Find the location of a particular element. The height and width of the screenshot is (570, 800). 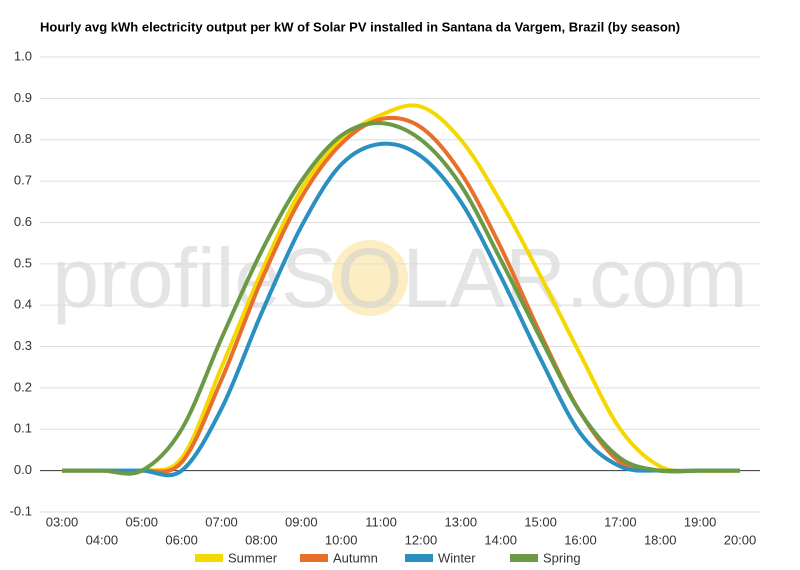

legend-label: Summer is located at coordinates (253, 557).